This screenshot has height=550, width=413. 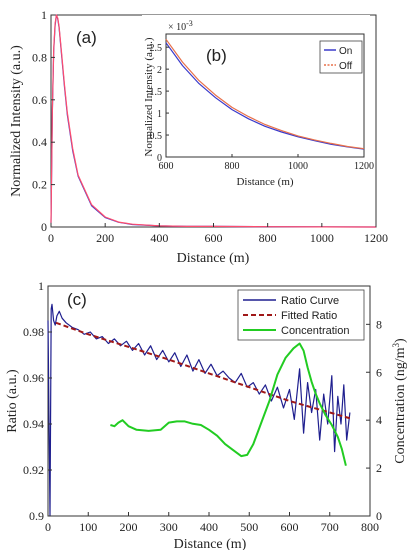 I want to click on panel-b-y-tick-label: 1.5, so click(x=156, y=92).